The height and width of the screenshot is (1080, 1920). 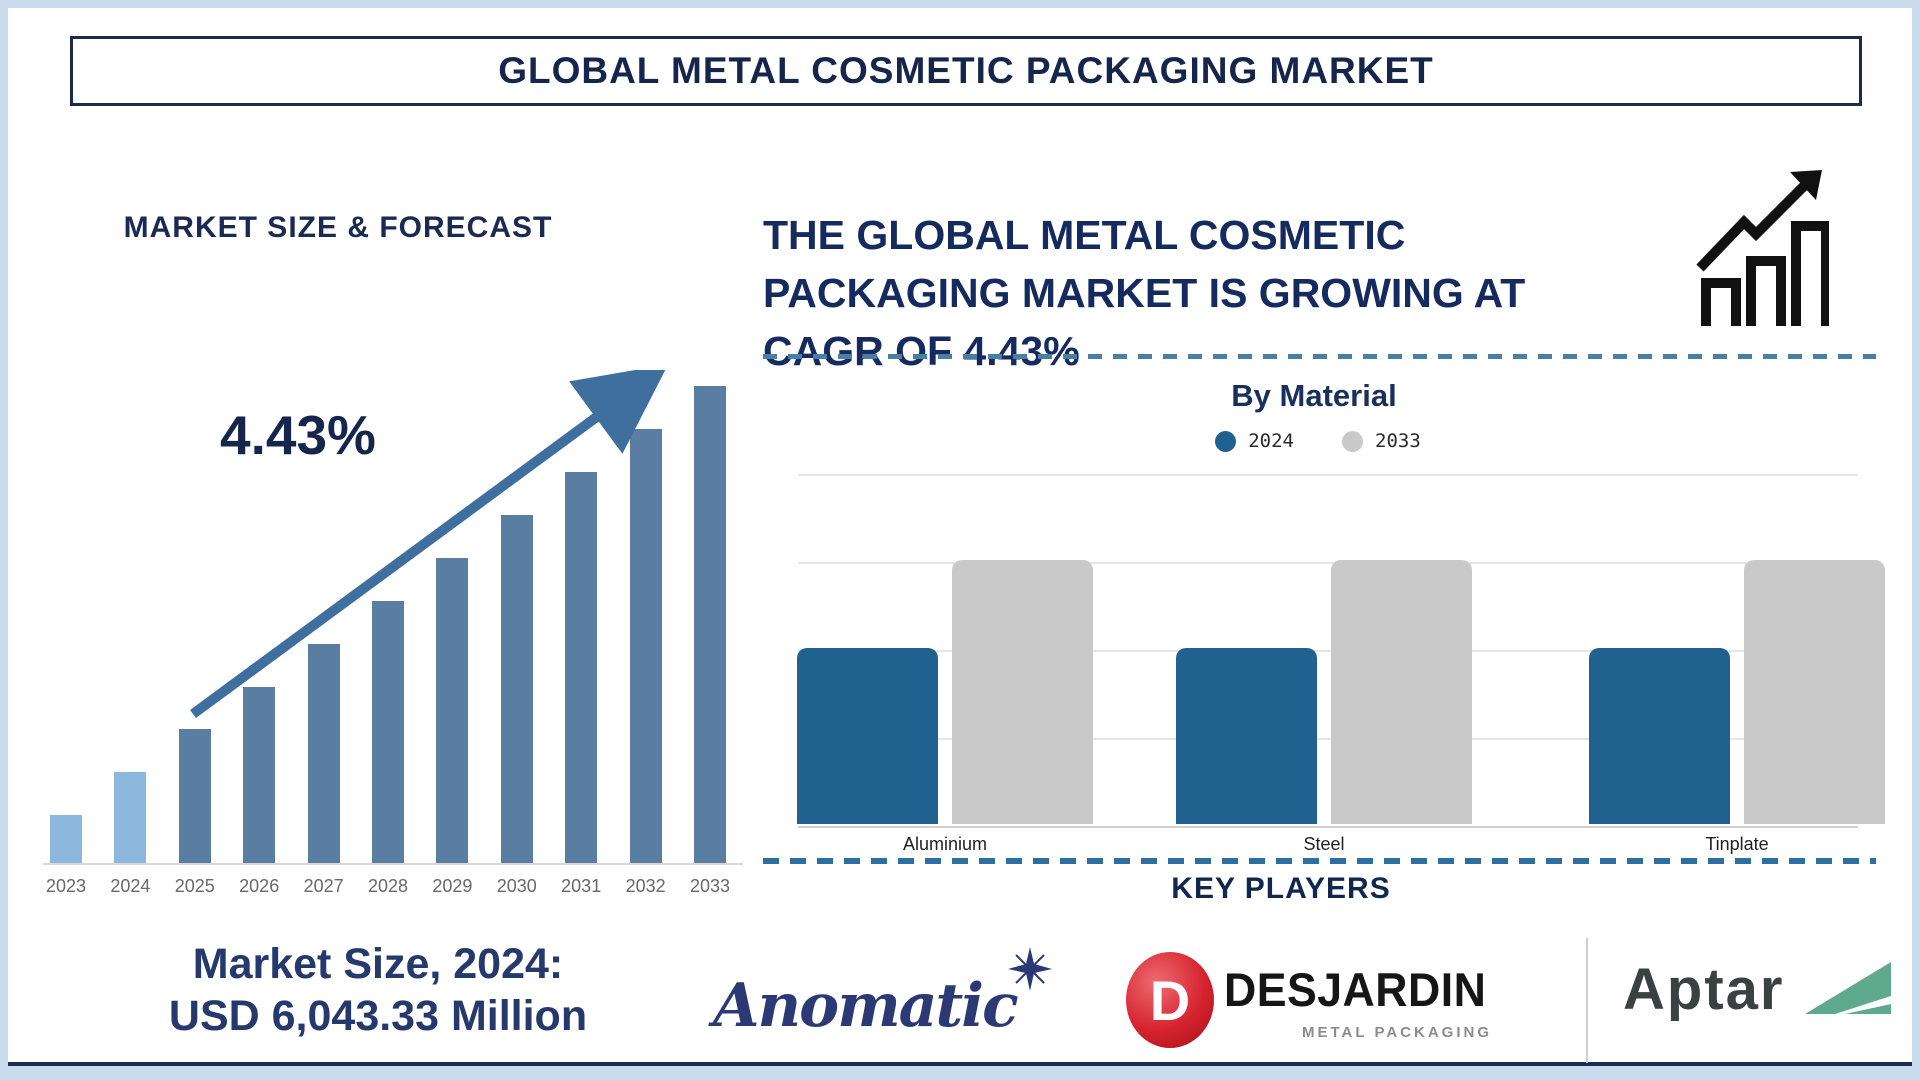 I want to click on by-material-title: By Material, so click(x=1314, y=395).